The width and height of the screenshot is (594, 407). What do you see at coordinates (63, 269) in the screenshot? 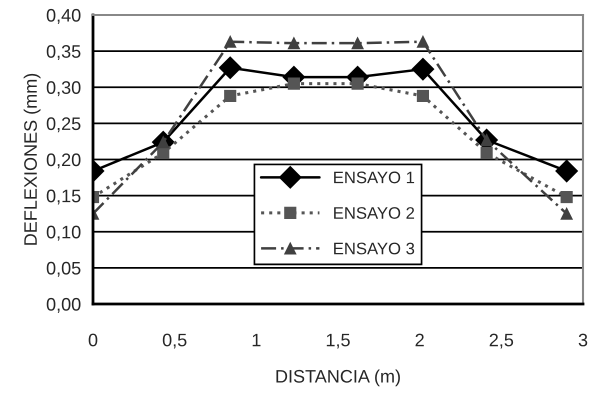
I see `y-tick-label: 0,05` at bounding box center [63, 269].